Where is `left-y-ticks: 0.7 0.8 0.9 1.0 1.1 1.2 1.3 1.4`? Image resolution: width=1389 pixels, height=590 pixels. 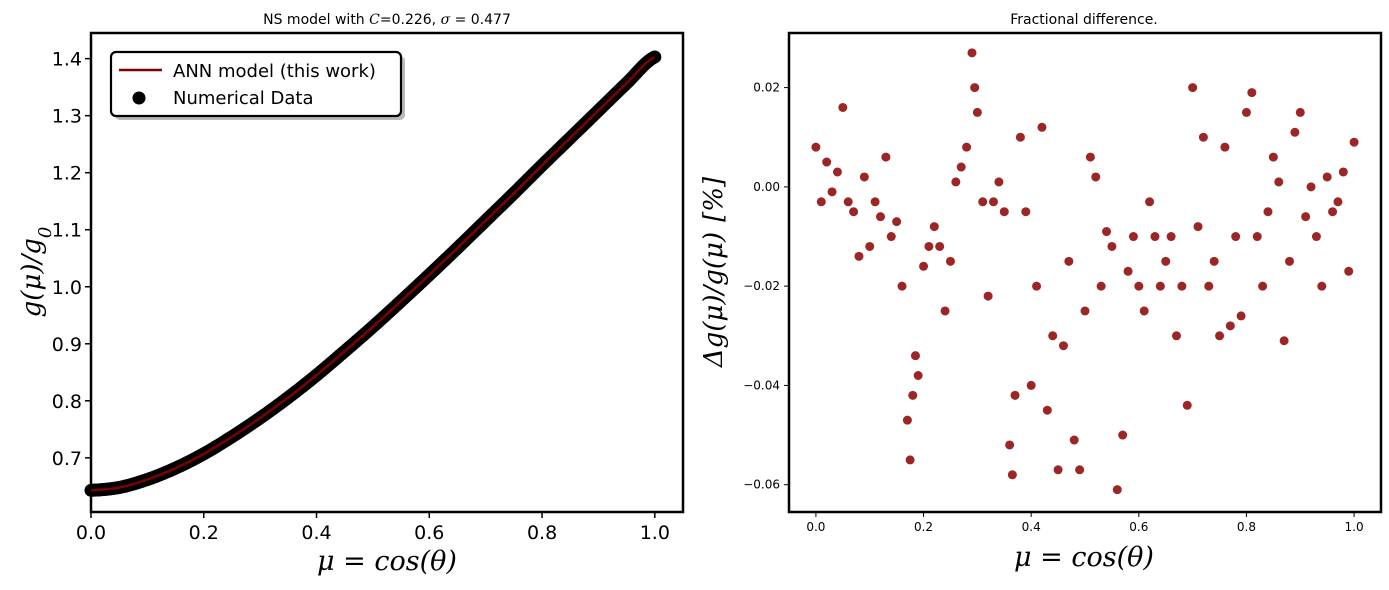
left-y-ticks: 0.7 0.8 0.9 1.0 1.1 1.2 1.3 1.4 is located at coordinates (71, 259).